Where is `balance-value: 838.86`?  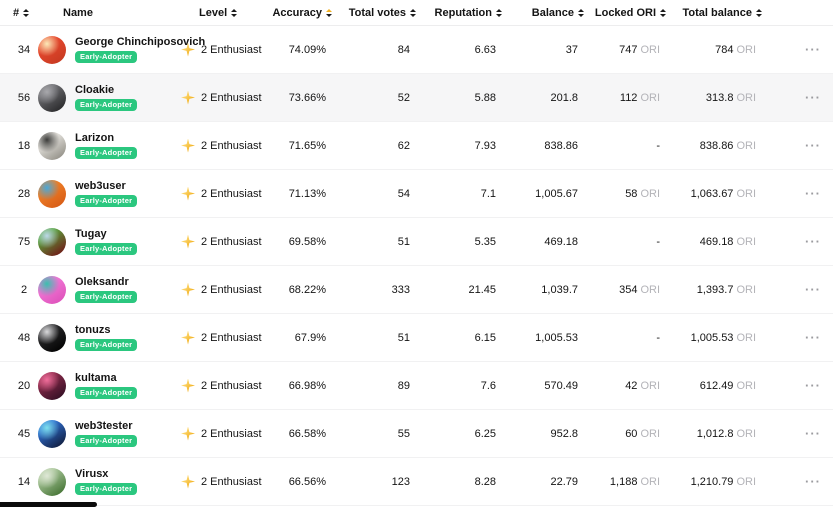 balance-value: 838.86 is located at coordinates (561, 145).